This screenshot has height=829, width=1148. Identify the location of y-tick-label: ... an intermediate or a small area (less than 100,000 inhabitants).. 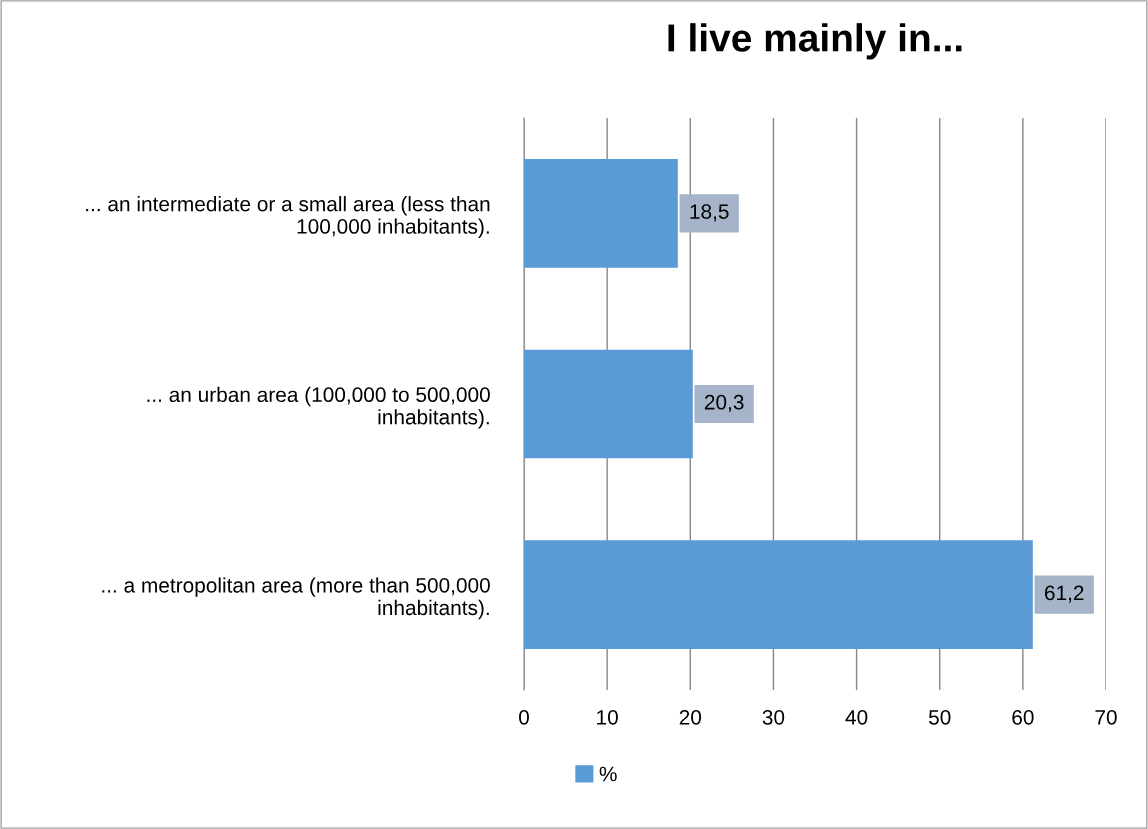
(288, 217).